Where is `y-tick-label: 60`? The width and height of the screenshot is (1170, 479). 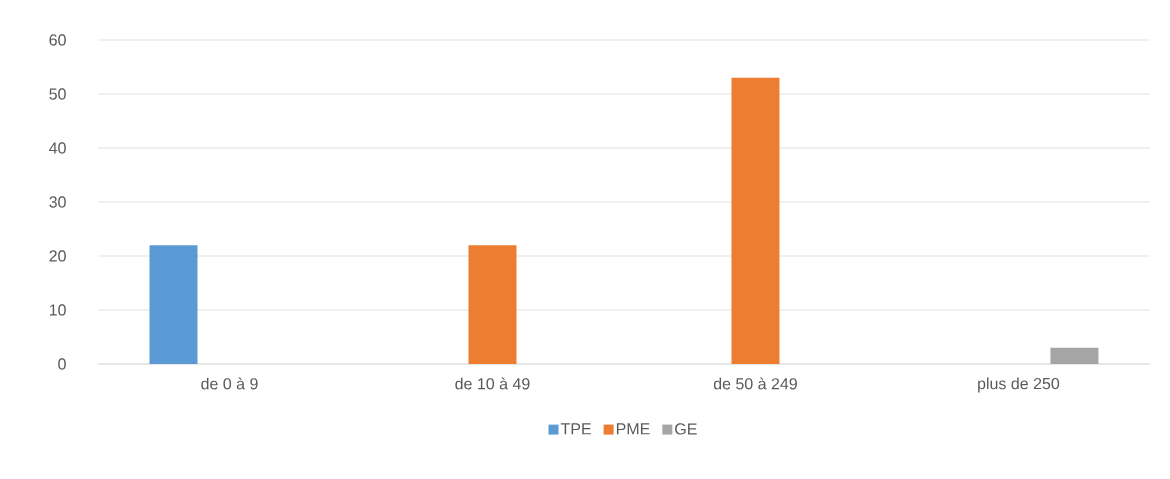
y-tick-label: 60 is located at coordinates (57, 40).